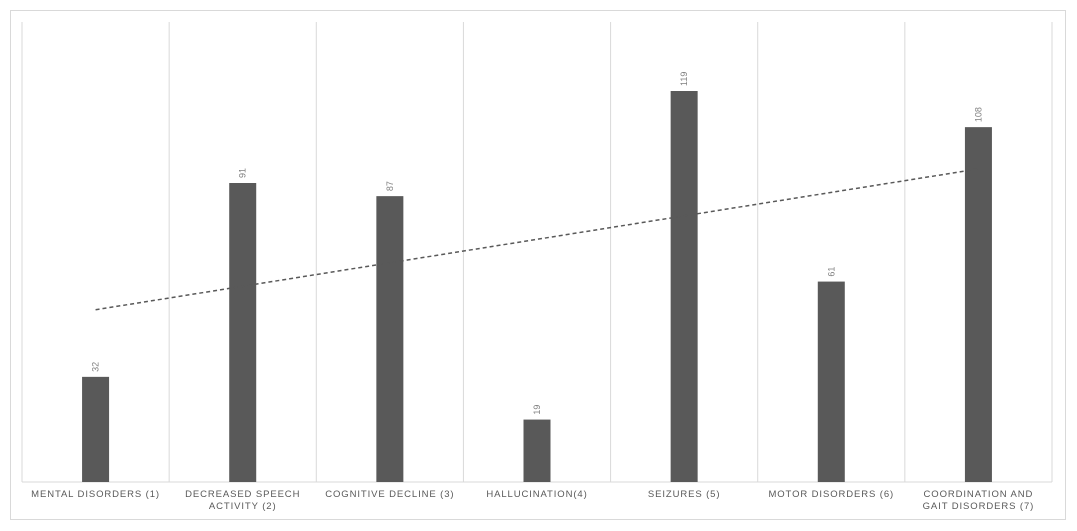 The height and width of the screenshot is (531, 1077). What do you see at coordinates (978, 114) in the screenshot?
I see `data-label: 108` at bounding box center [978, 114].